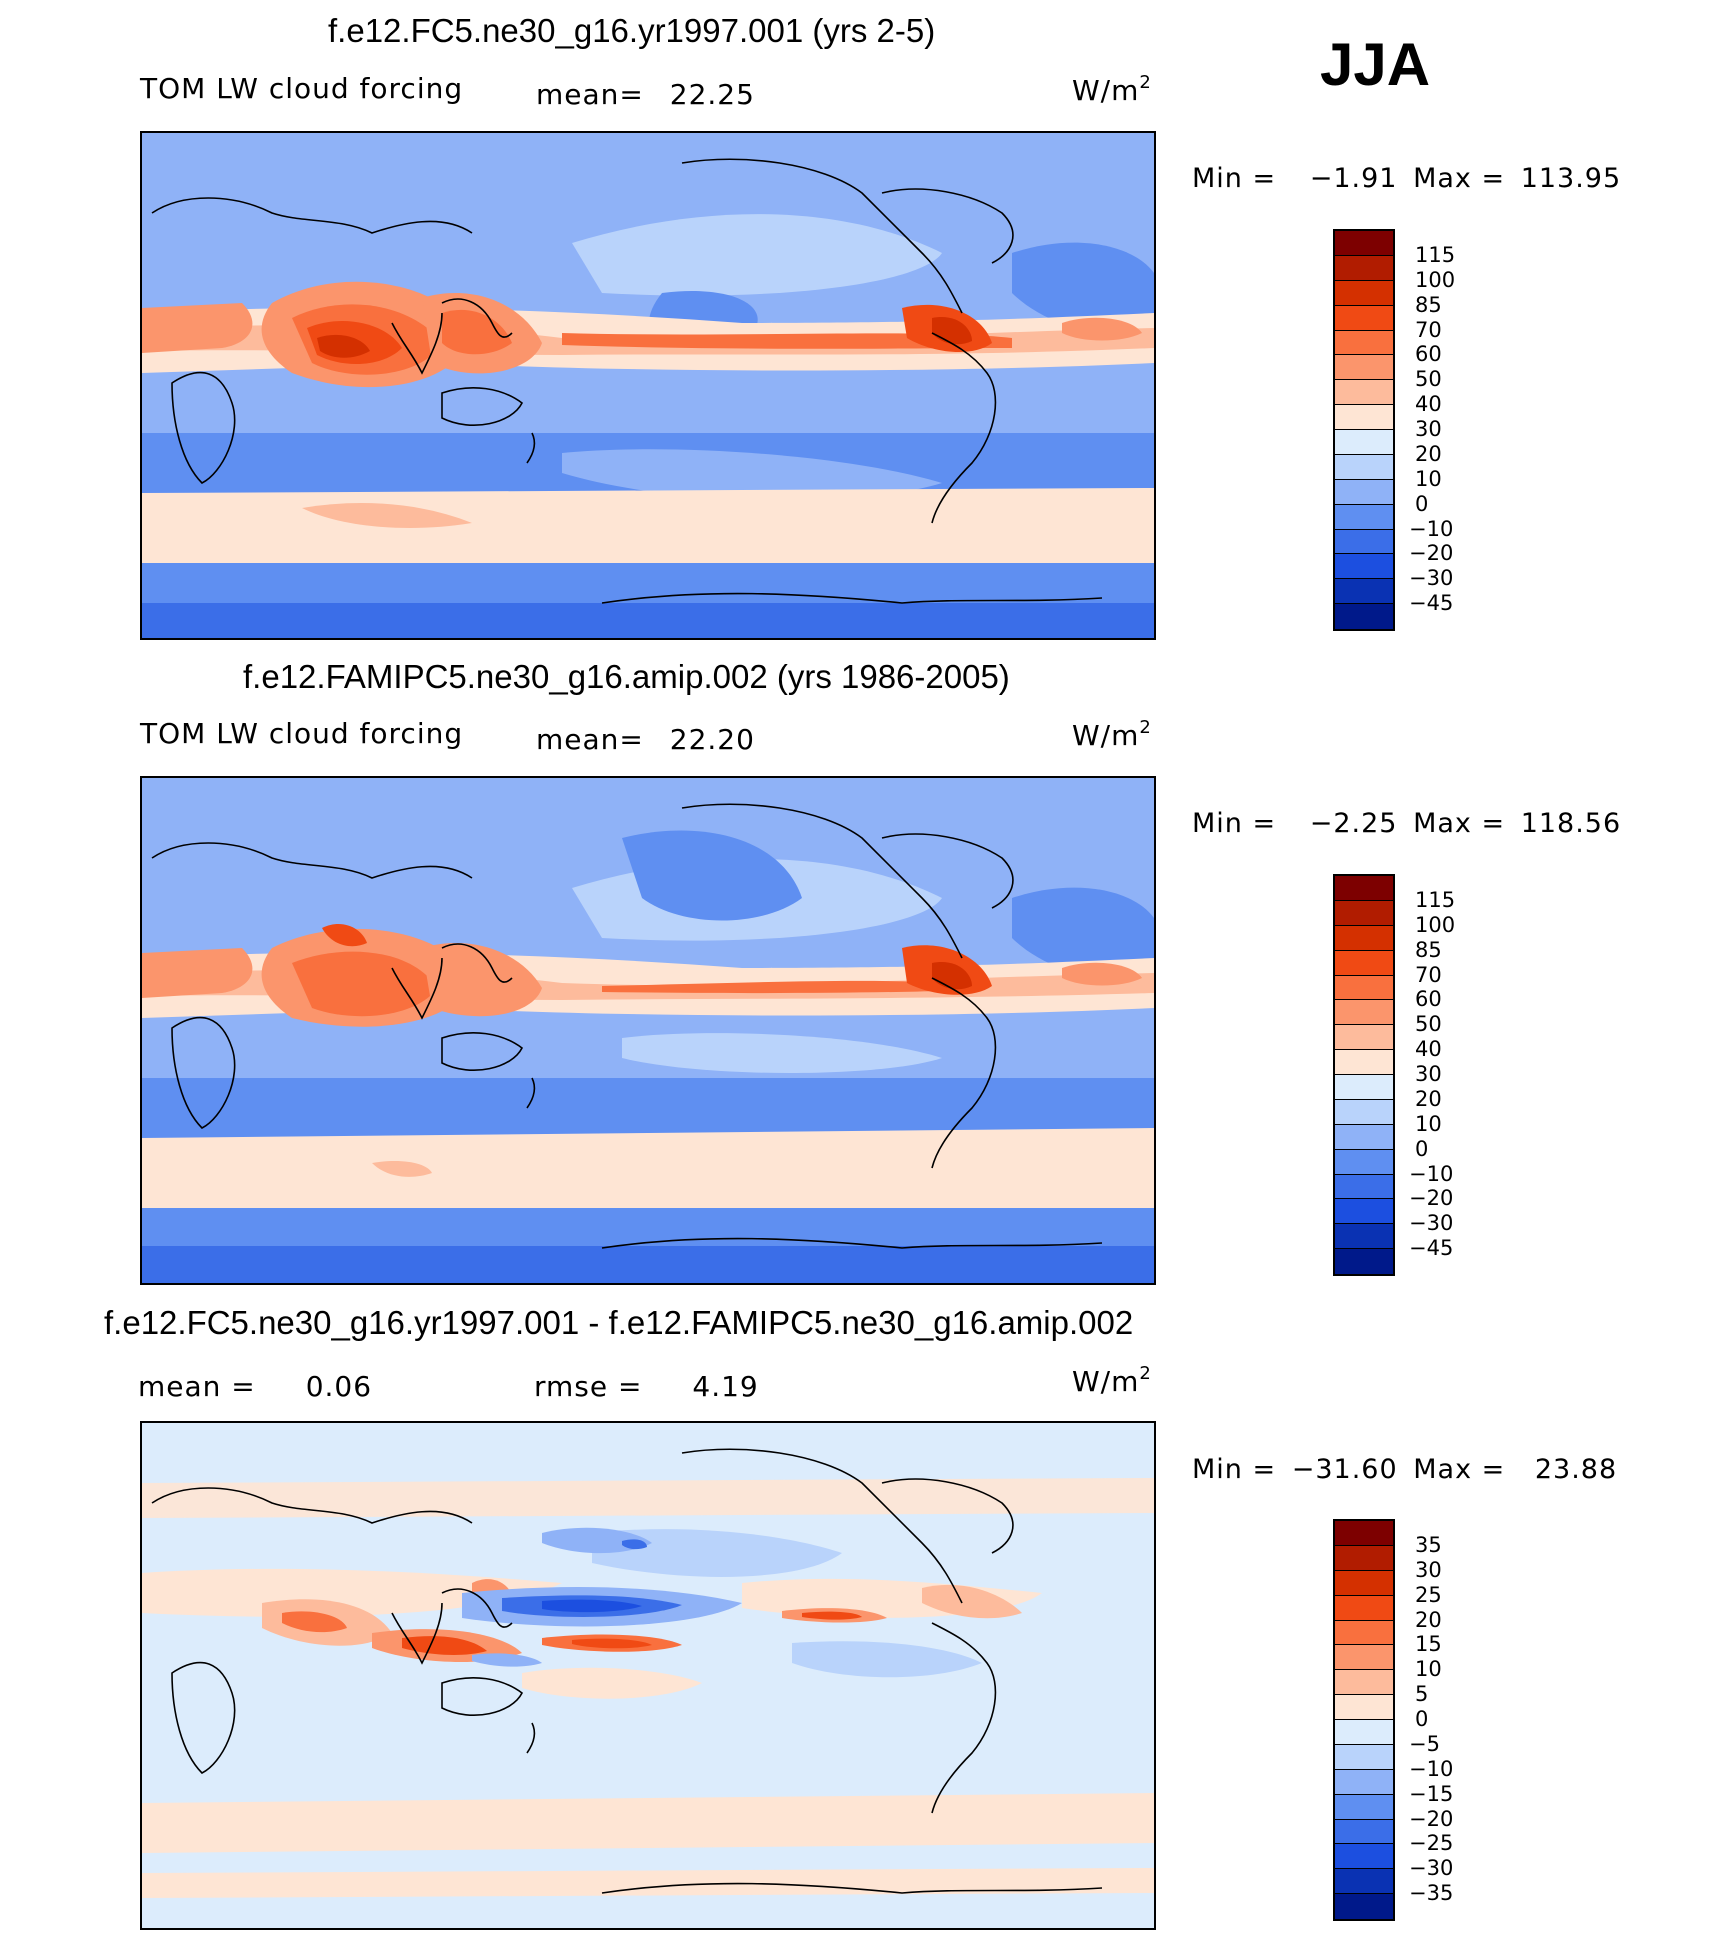 The width and height of the screenshot is (1710, 1936). I want to click on panel3-colorbar-tick-label: 35, so click(1428, 1544).